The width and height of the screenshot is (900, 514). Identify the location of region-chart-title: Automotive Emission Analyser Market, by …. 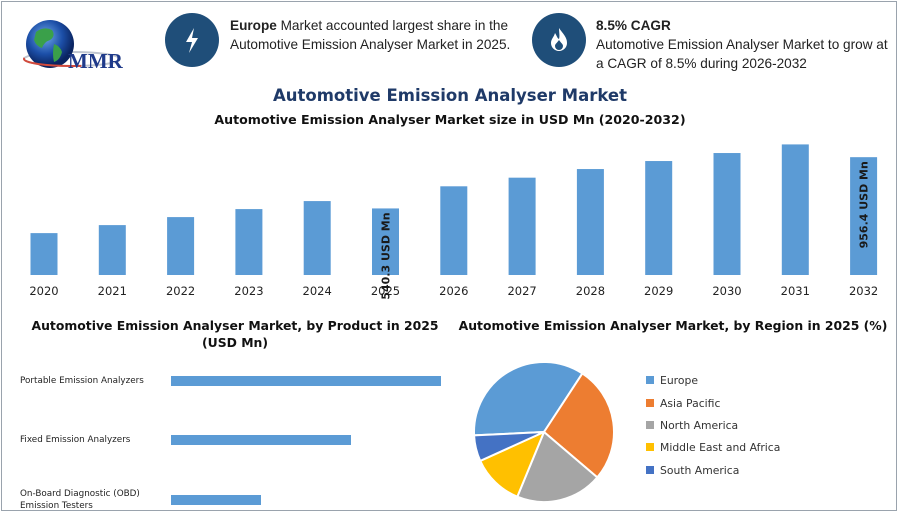
(673, 325).